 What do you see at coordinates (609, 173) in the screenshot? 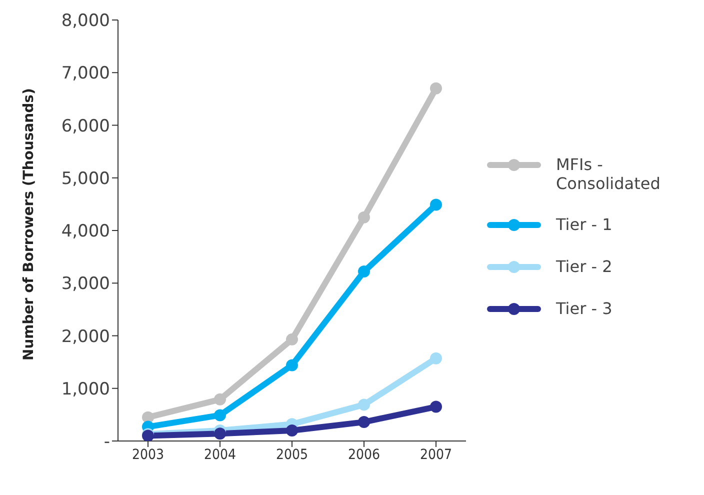
I see `legend-label: MFIs - Consolidated` at bounding box center [609, 173].